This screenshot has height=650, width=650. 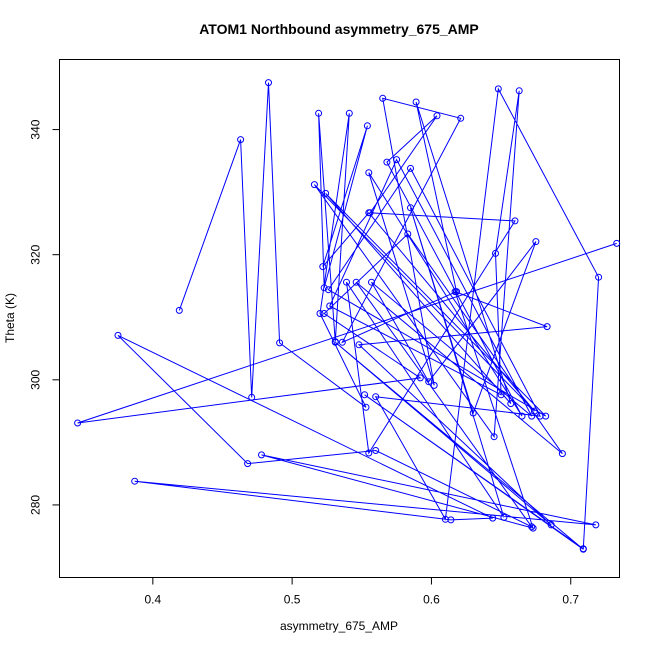 What do you see at coordinates (292, 600) in the screenshot?
I see `x-tick-label: 0.5` at bounding box center [292, 600].